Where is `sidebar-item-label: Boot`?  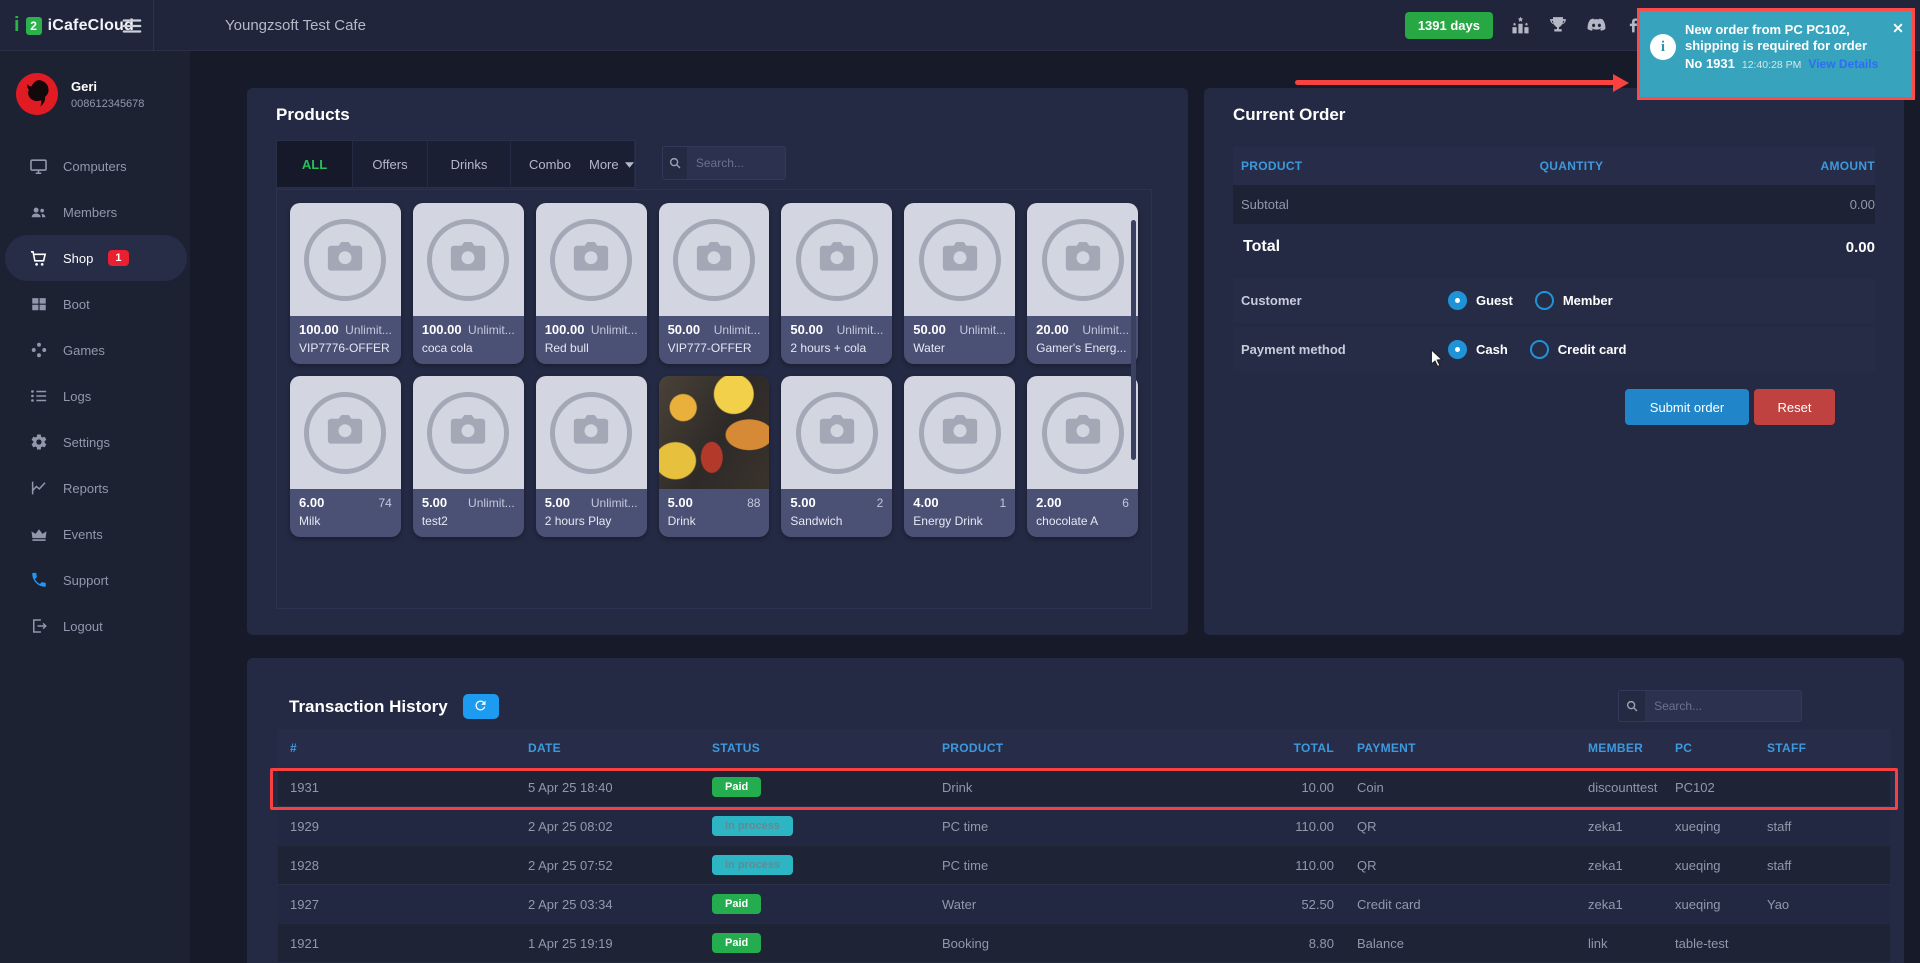
sidebar-item-label: Boot is located at coordinates (76, 304).